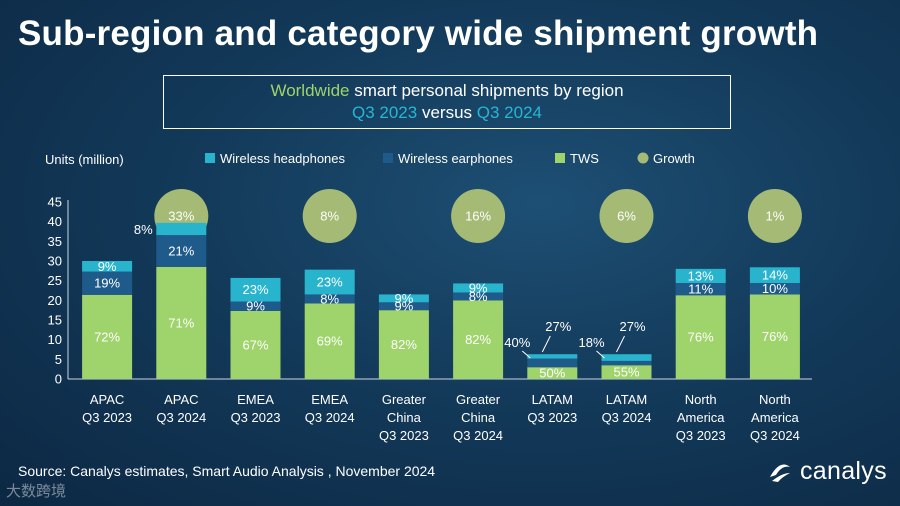  Describe the element at coordinates (143, 229) in the screenshot. I see `data-label-headphones: 8%` at that location.